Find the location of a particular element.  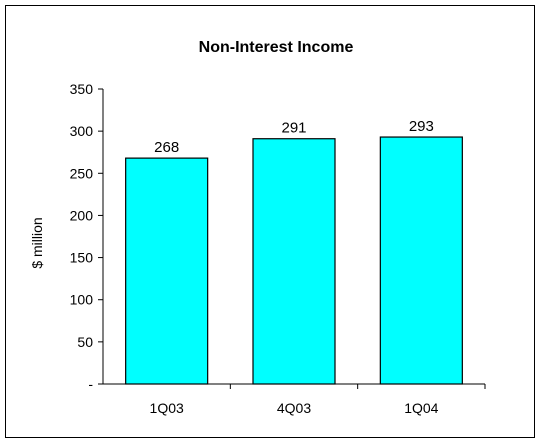

data-labels: 268 291 293 is located at coordinates (294, 137).